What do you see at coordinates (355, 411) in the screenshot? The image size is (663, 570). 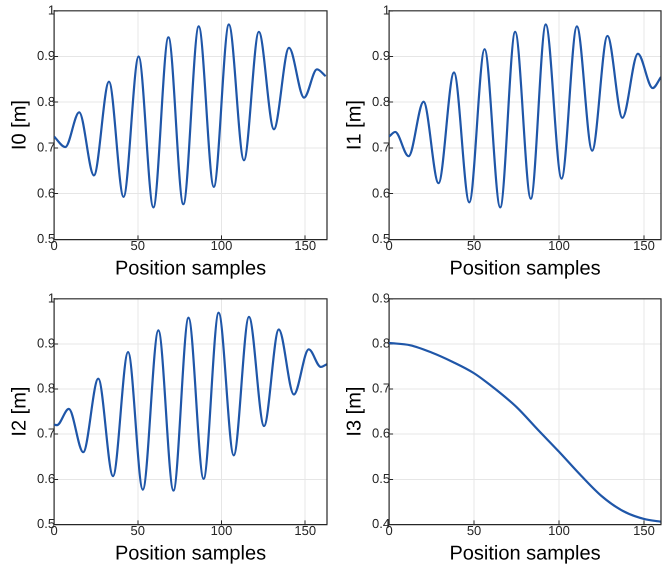 I see `y-axis-title: I3 [m]` at bounding box center [355, 411].